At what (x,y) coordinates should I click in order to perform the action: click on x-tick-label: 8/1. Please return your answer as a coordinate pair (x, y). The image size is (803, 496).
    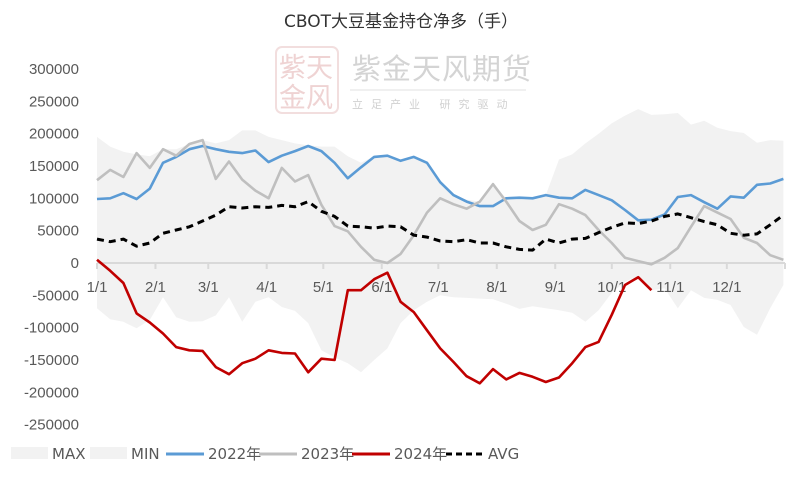
    Looking at the image, I should click on (496, 287).